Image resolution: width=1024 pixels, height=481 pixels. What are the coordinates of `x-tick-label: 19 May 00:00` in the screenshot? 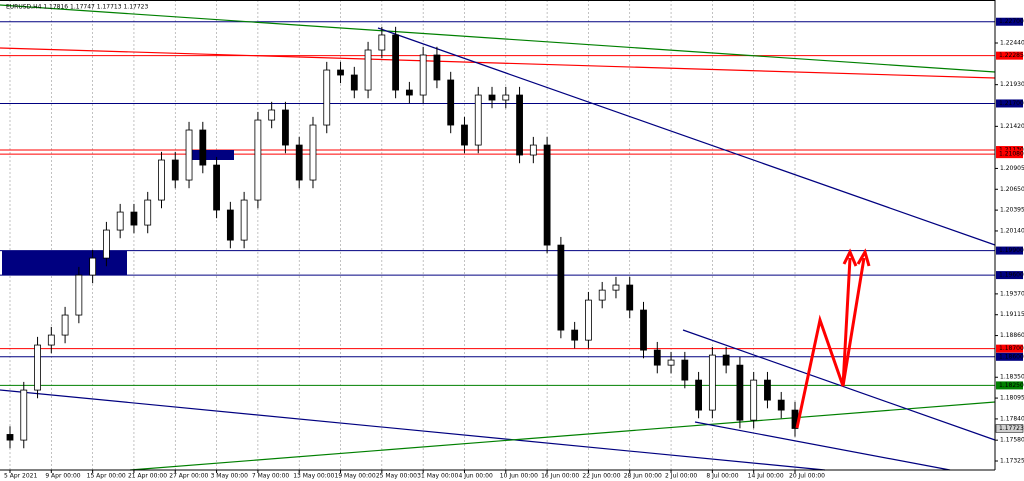 It's located at (355, 476).